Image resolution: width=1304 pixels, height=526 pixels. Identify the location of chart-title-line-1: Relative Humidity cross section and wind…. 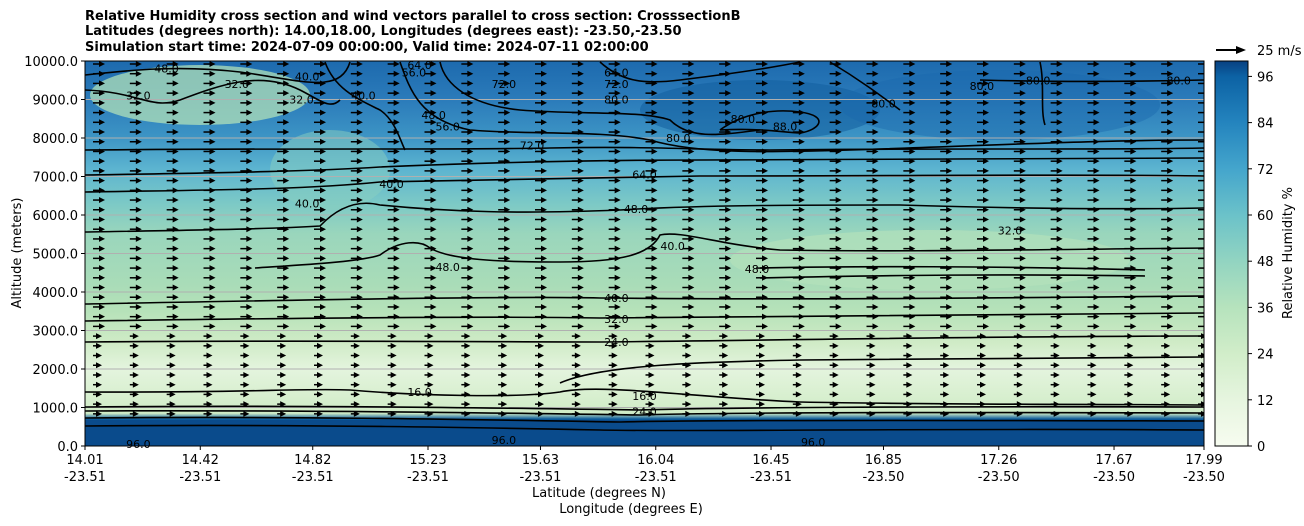
(413, 16).